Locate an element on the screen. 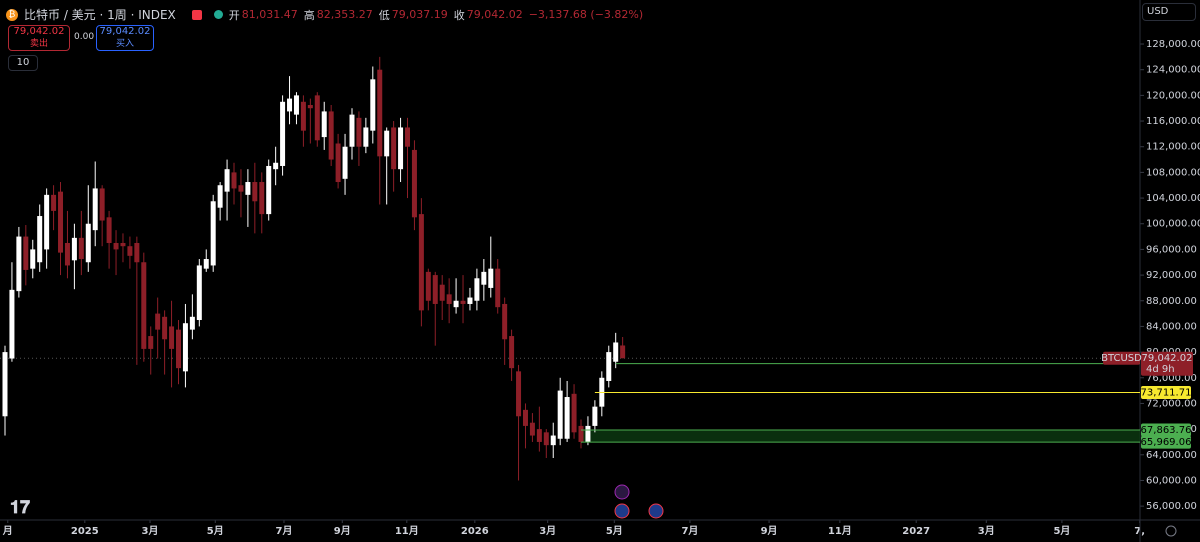 The width and height of the screenshot is (1200, 542). open-label: 开 is located at coordinates (234, 15).